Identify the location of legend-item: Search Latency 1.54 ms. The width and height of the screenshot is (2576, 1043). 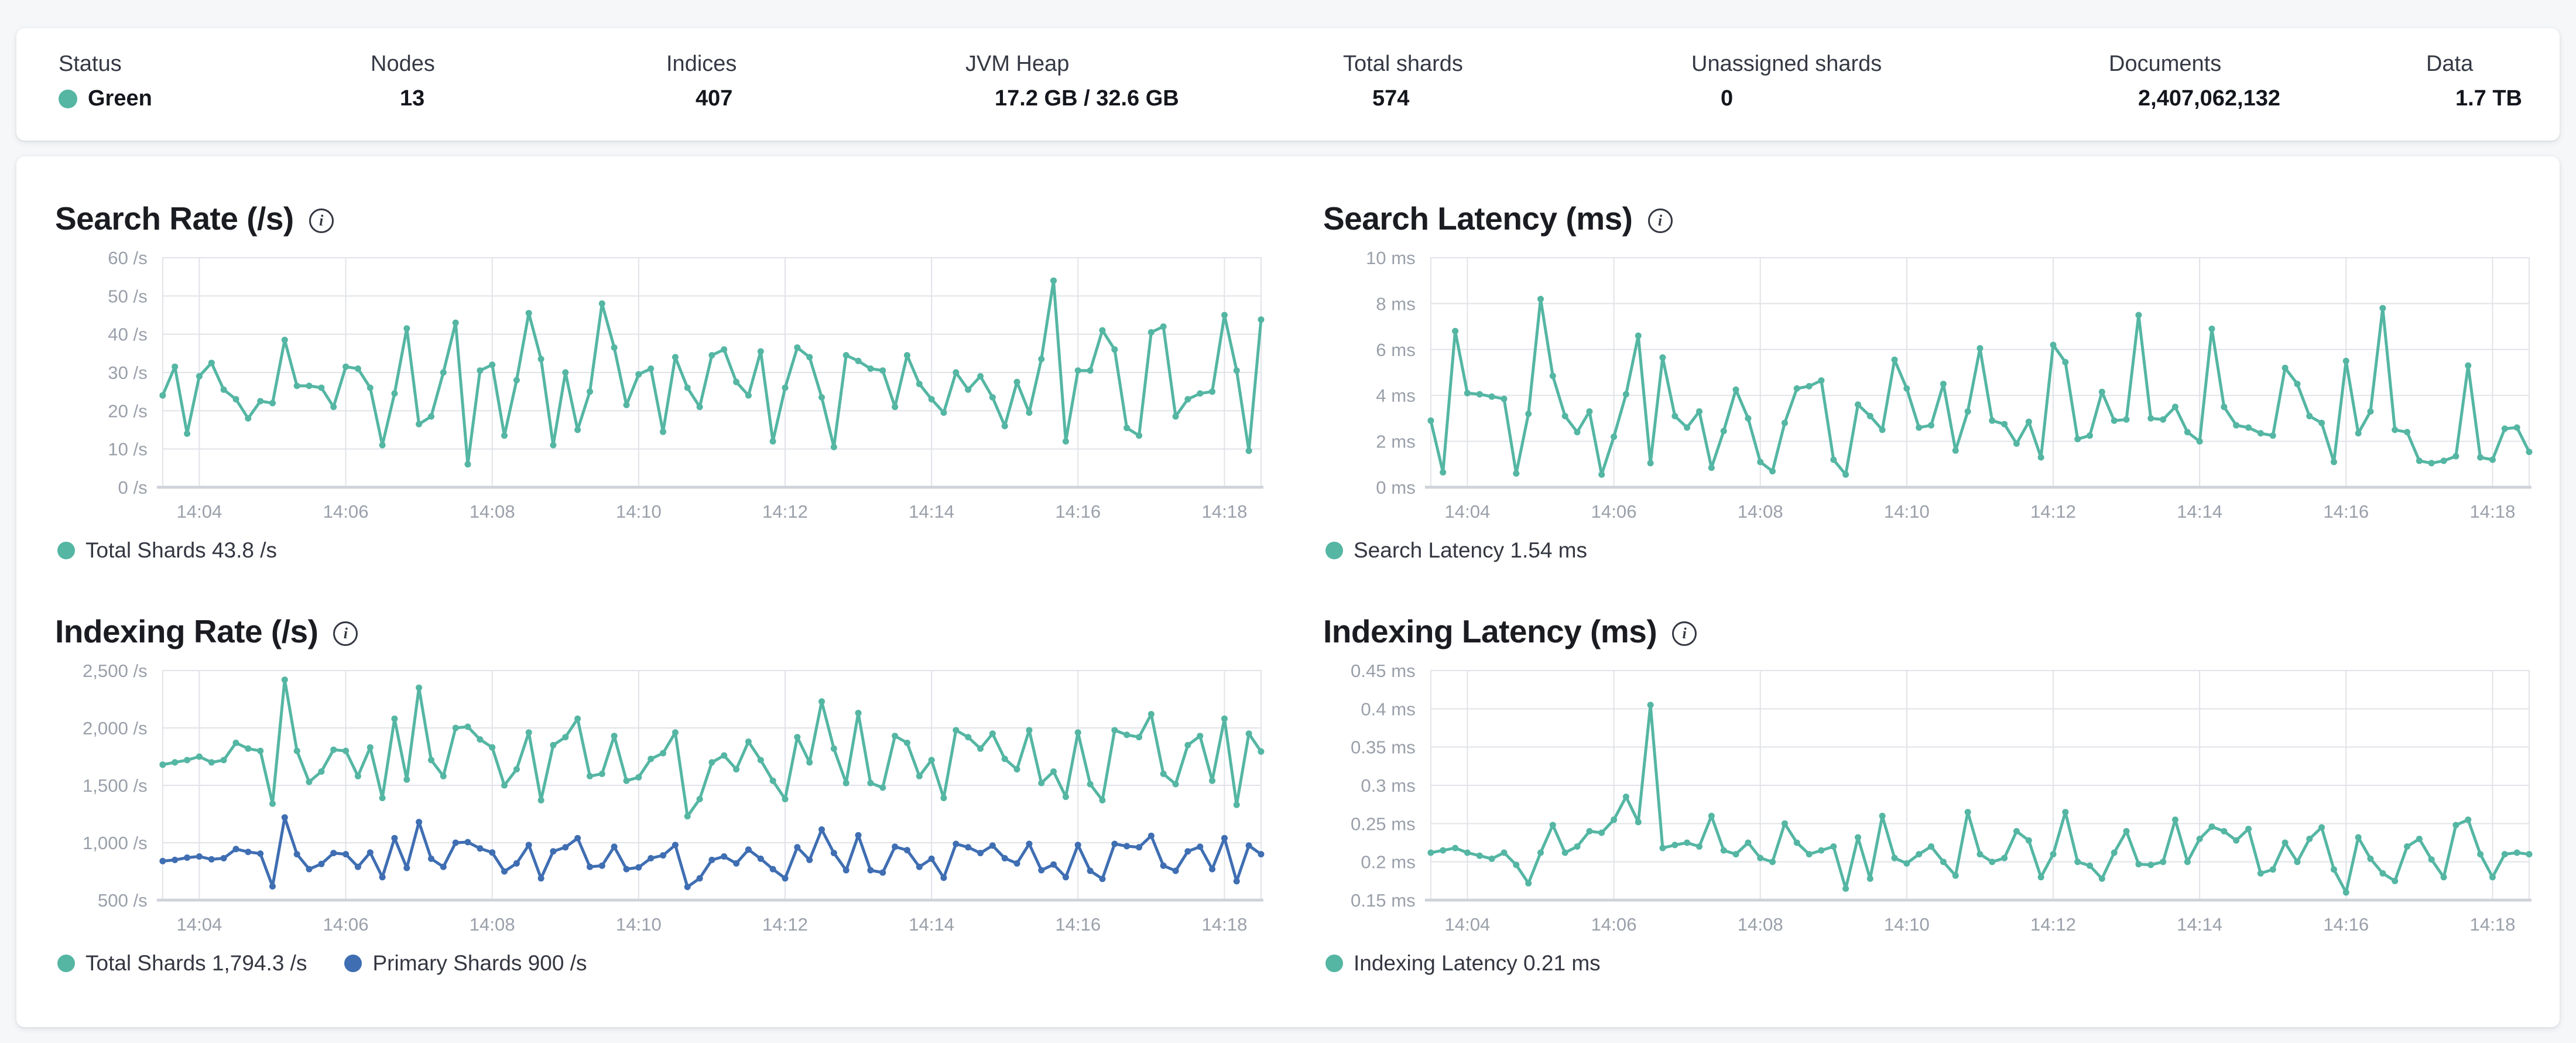
(1456, 550).